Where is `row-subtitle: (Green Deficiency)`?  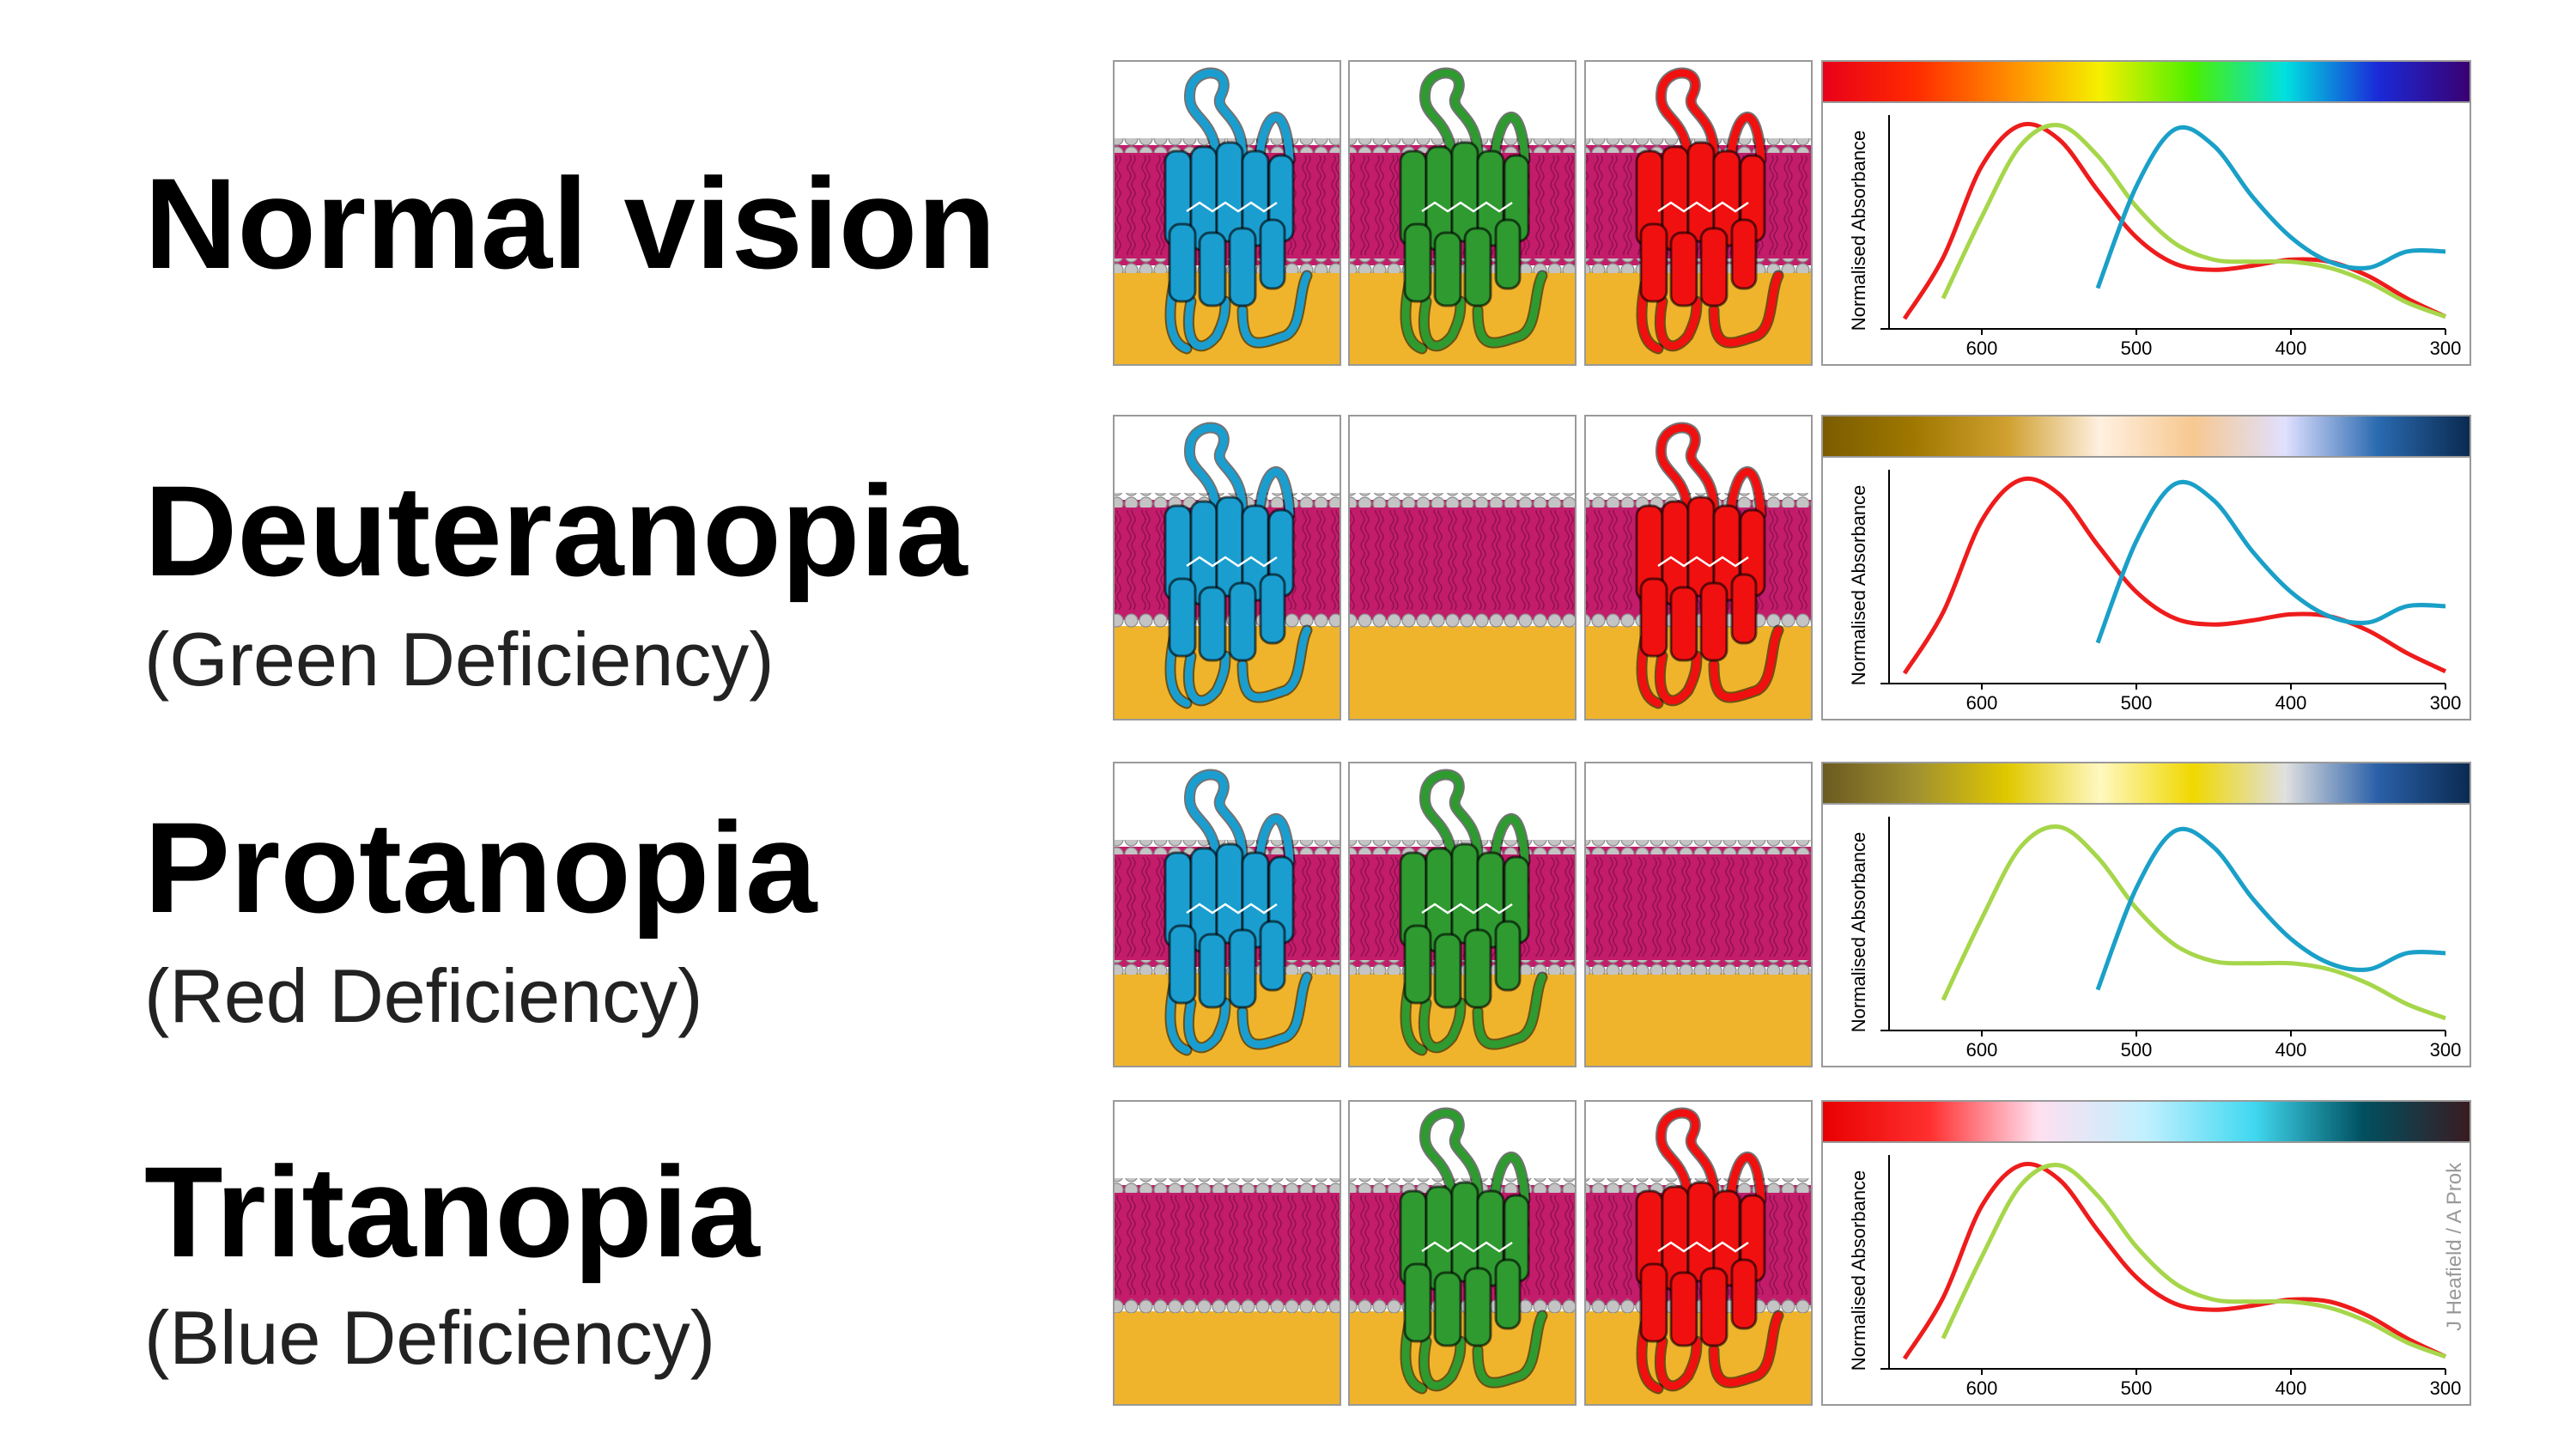 row-subtitle: (Green Deficiency) is located at coordinates (459, 660).